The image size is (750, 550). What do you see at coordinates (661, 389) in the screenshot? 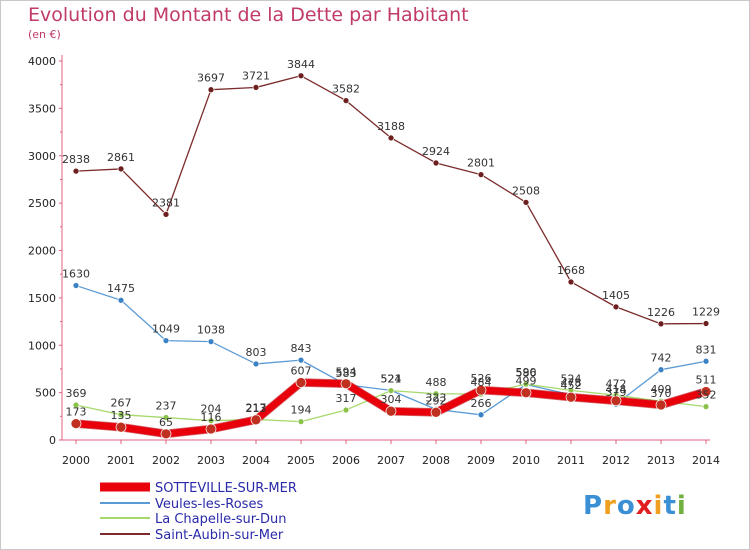
I see `data-label: 409` at bounding box center [661, 389].